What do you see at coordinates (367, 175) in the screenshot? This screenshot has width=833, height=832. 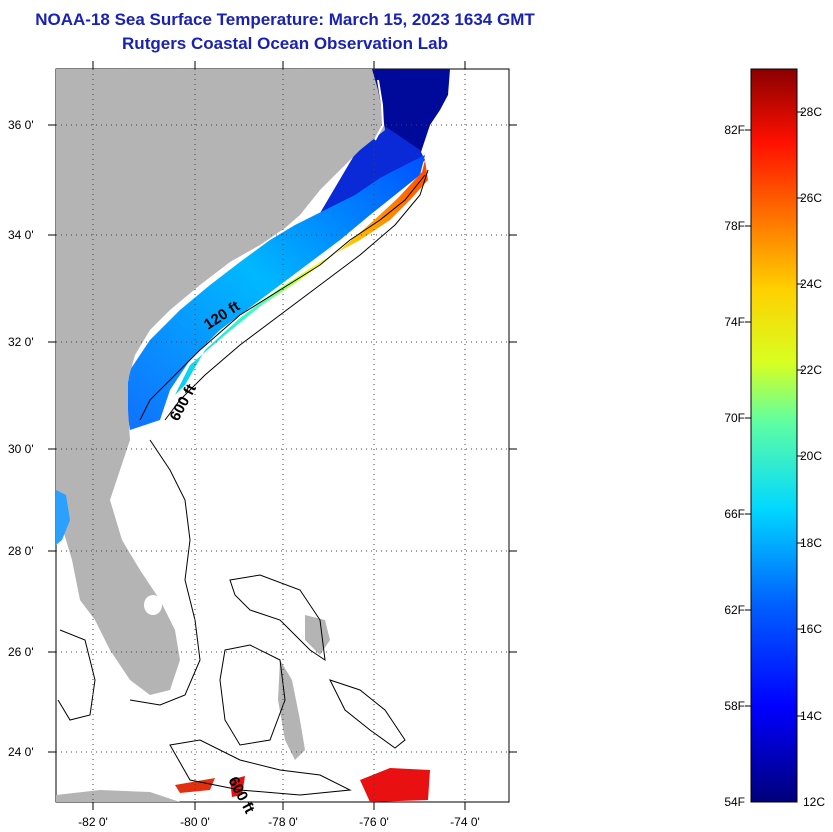 I see `shelf-water-north` at bounding box center [367, 175].